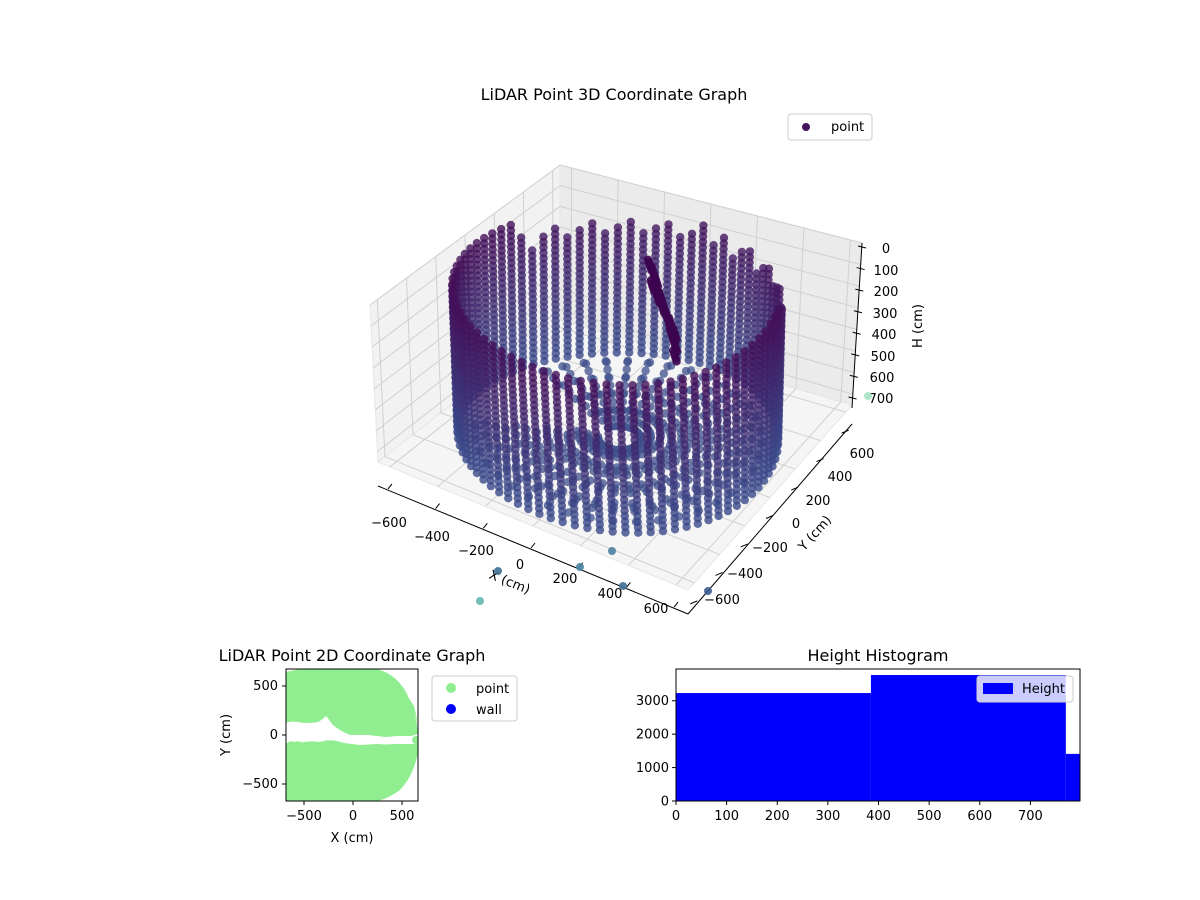 This screenshot has width=1200, height=900. I want to click on z-tick: 200, so click(886, 292).